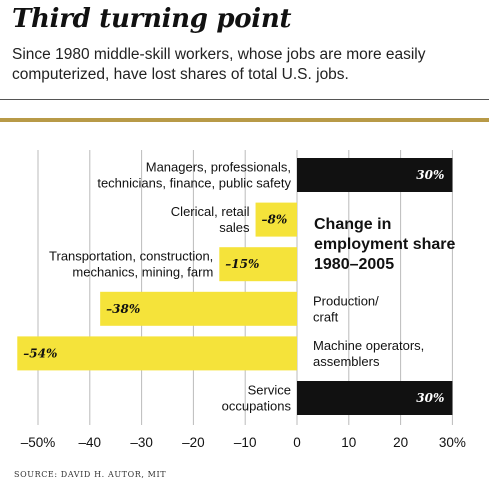 The image size is (489, 504). Describe the element at coordinates (193, 442) in the screenshot. I see `x-tick-label: –20` at that location.